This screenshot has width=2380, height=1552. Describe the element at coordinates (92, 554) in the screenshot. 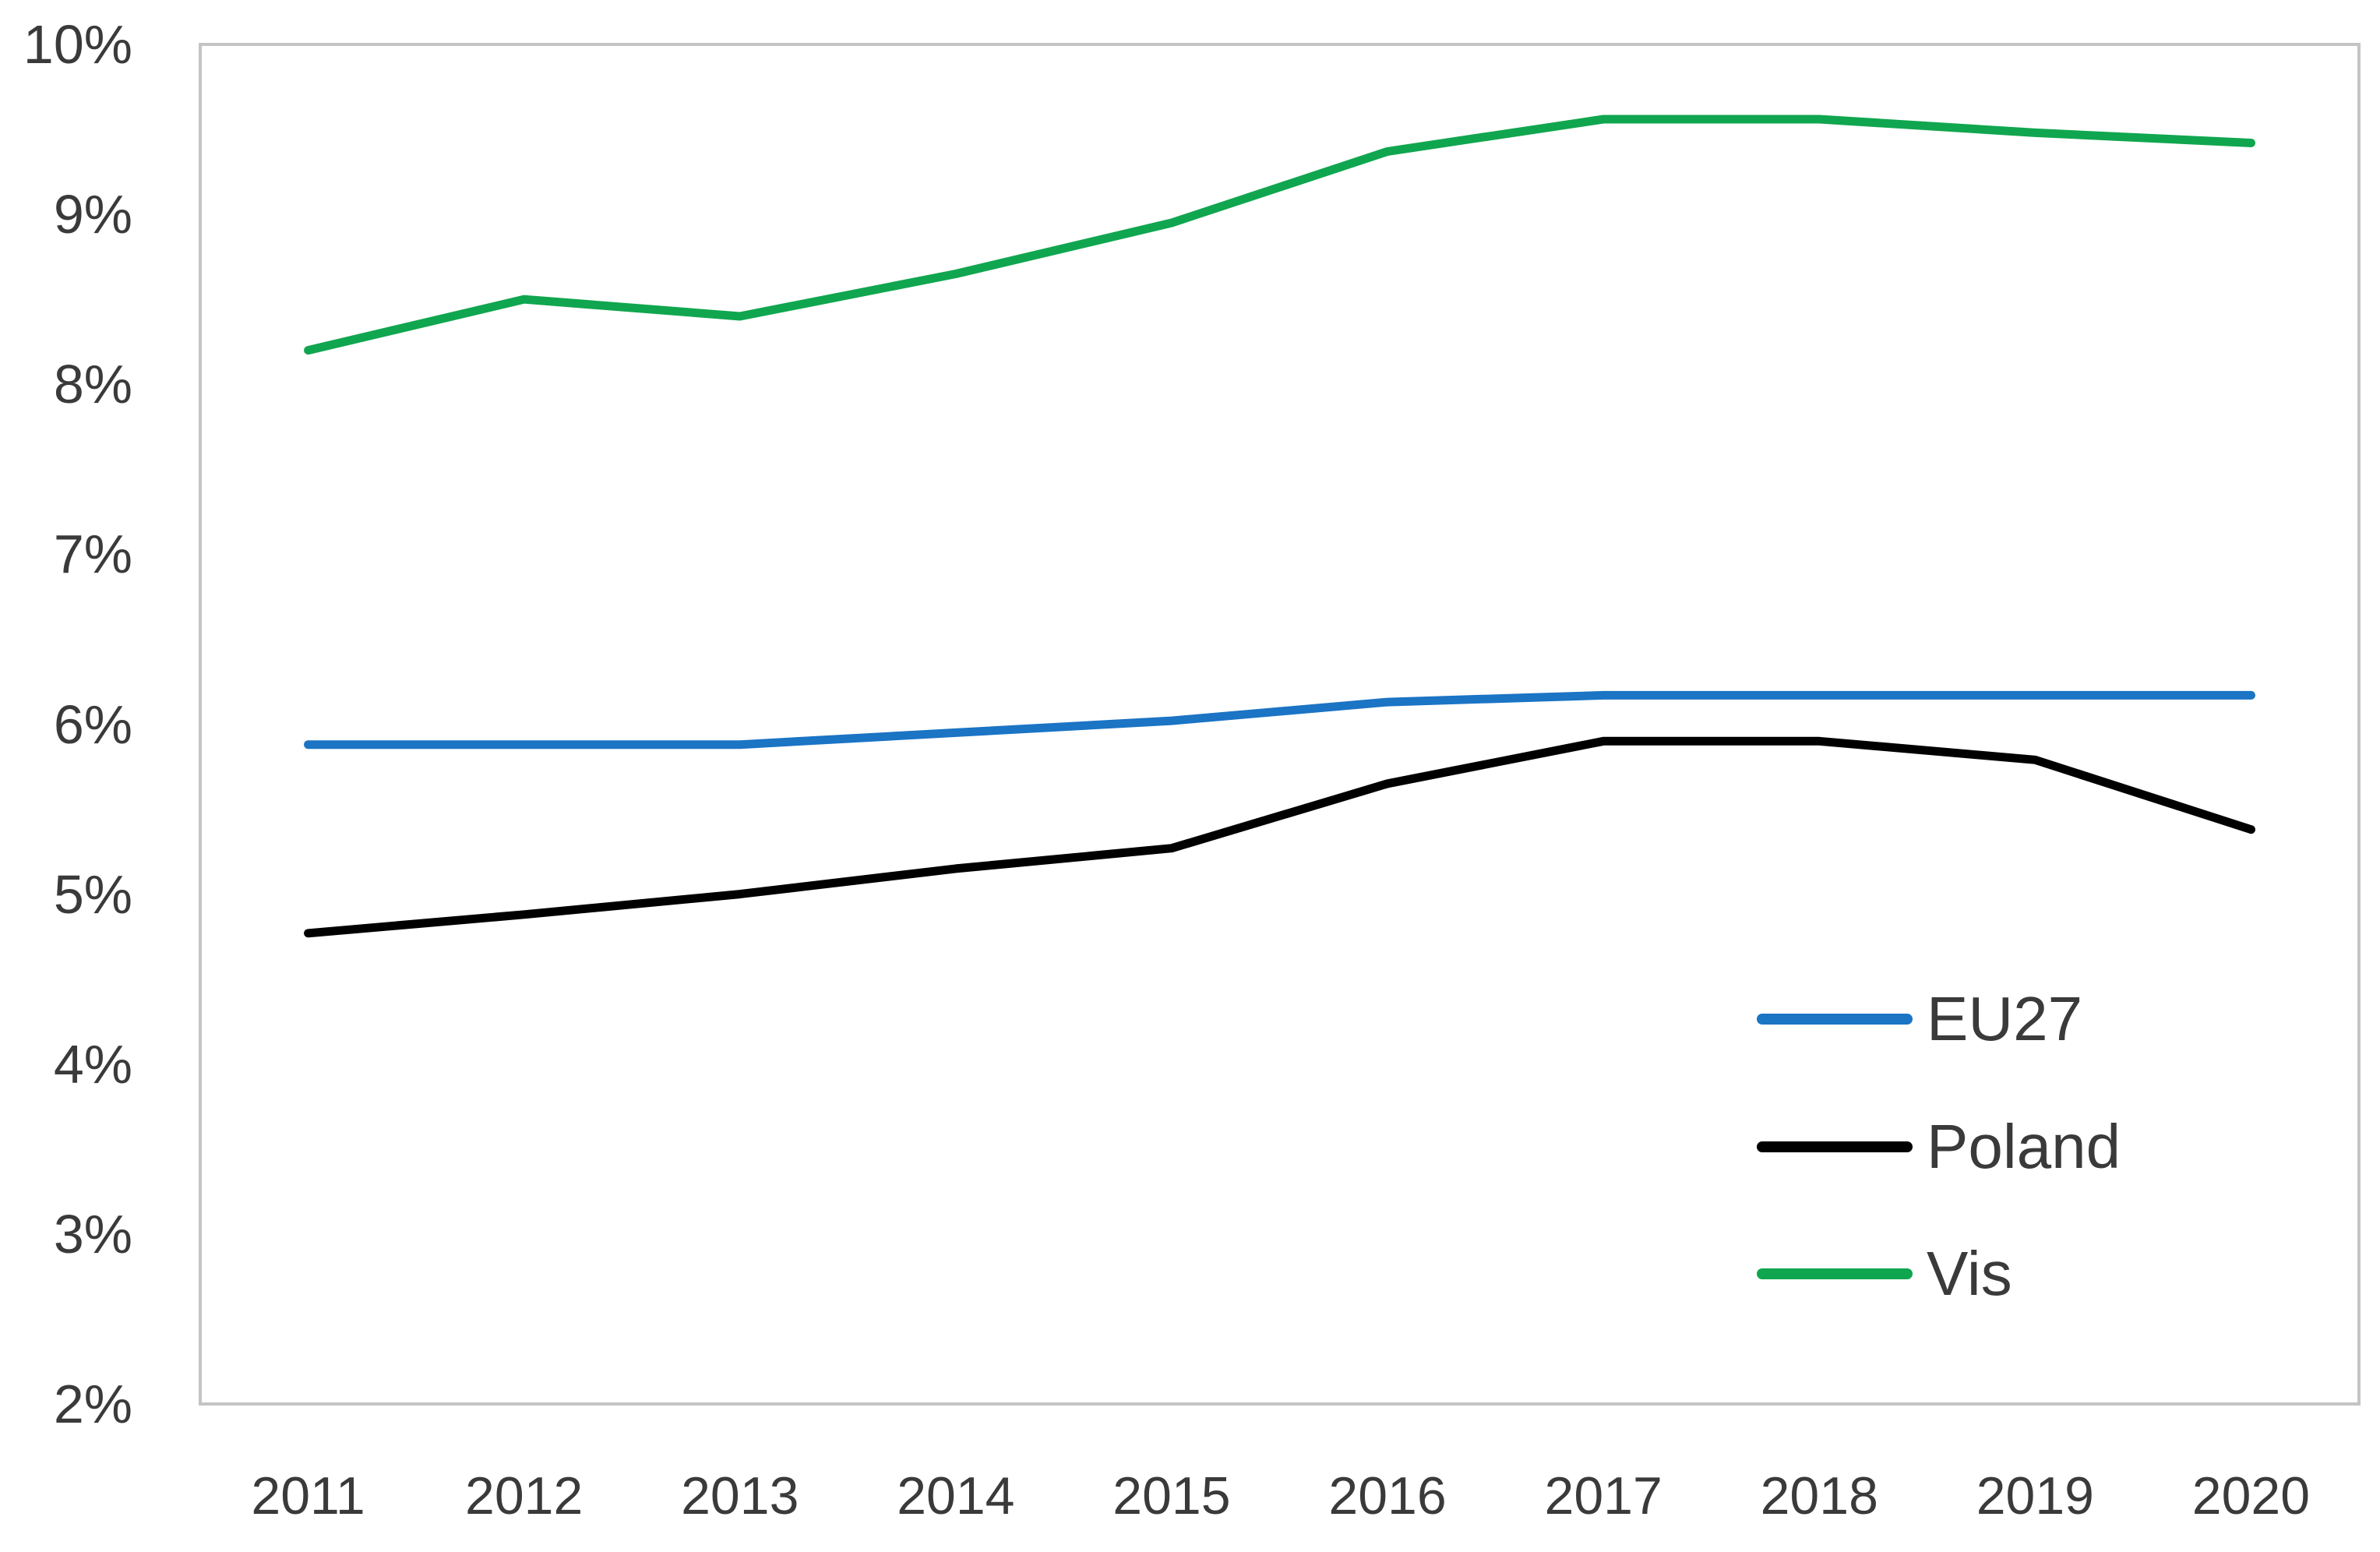

I see `y-axis-tick-label: 7%` at that location.